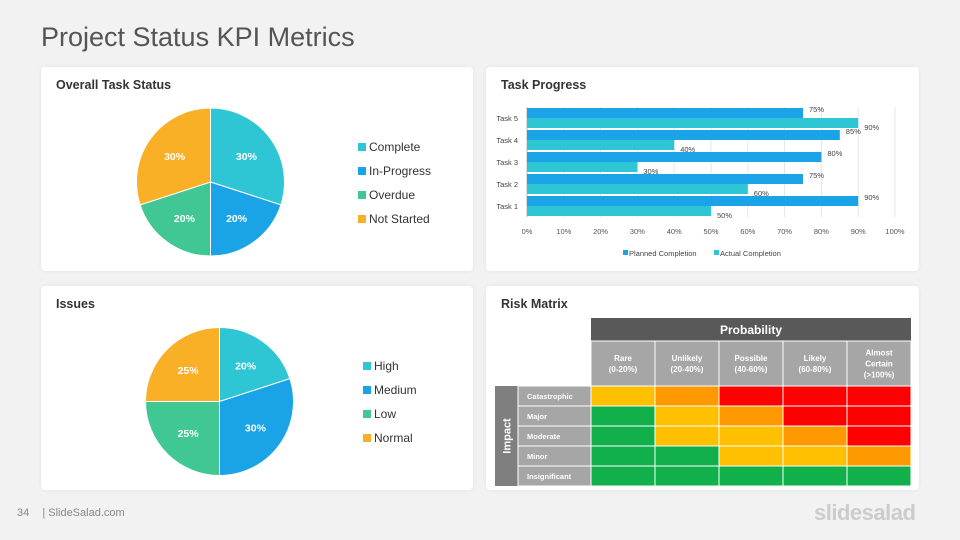  What do you see at coordinates (710, 231) in the screenshot?
I see `x-tick-label: 50%` at bounding box center [710, 231].